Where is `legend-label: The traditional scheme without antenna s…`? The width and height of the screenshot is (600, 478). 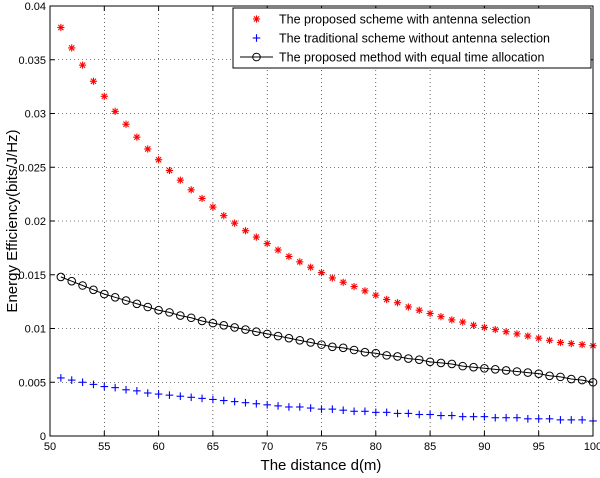 legend-label: The traditional scheme without antenna s… is located at coordinates (414, 39).